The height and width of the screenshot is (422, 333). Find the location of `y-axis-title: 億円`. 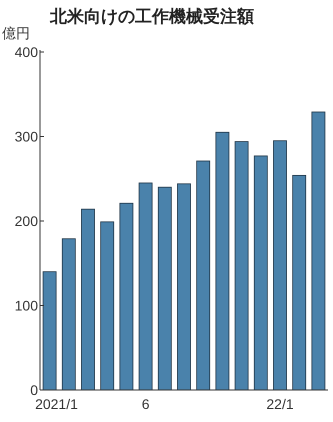

y-axis-title: 億円 is located at coordinates (16, 33).